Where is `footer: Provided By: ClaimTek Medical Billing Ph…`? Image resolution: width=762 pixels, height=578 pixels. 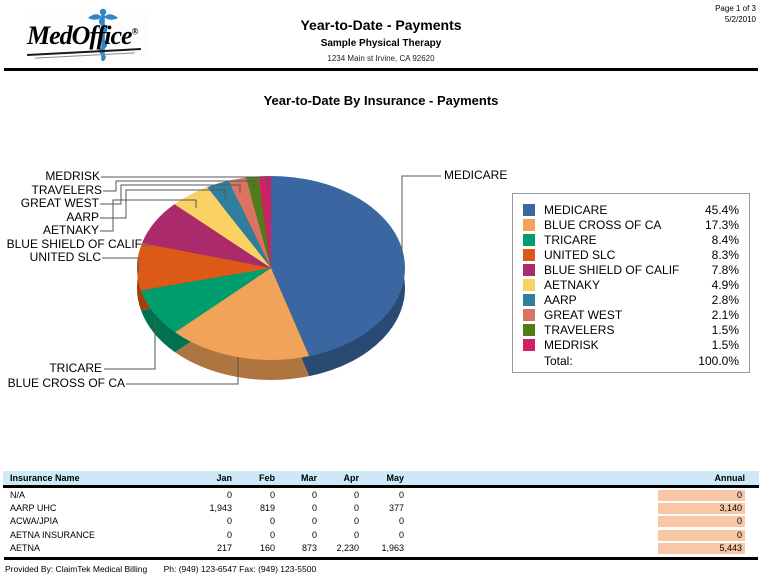
footer: Provided By: ClaimTek Medical Billing Ph… is located at coordinates (167, 569).